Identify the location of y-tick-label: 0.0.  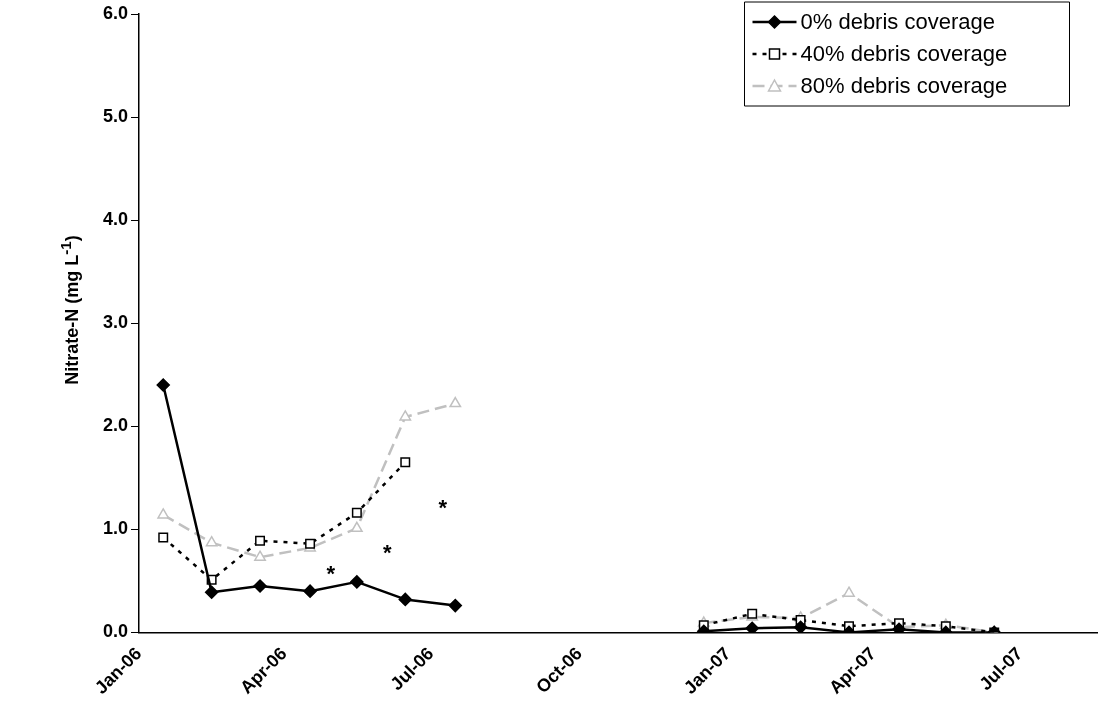
(115, 631).